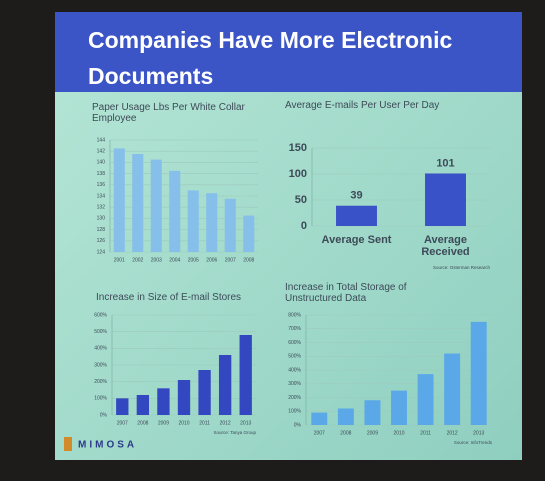  I want to click on y-tick-label: 700%, so click(294, 329).